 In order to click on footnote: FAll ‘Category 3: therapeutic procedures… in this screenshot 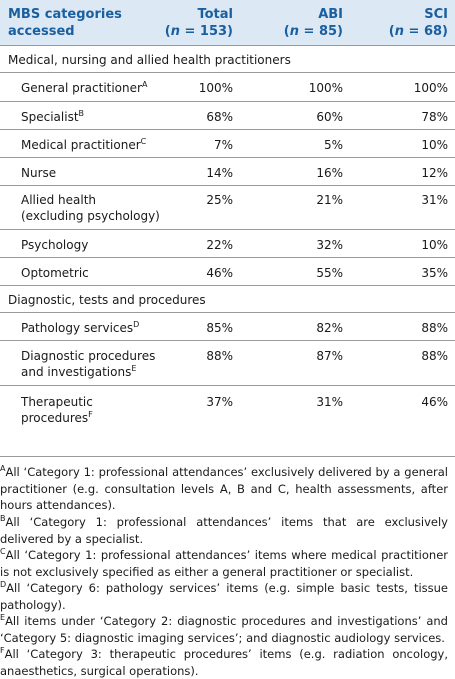, I will do `click(224, 662)`.